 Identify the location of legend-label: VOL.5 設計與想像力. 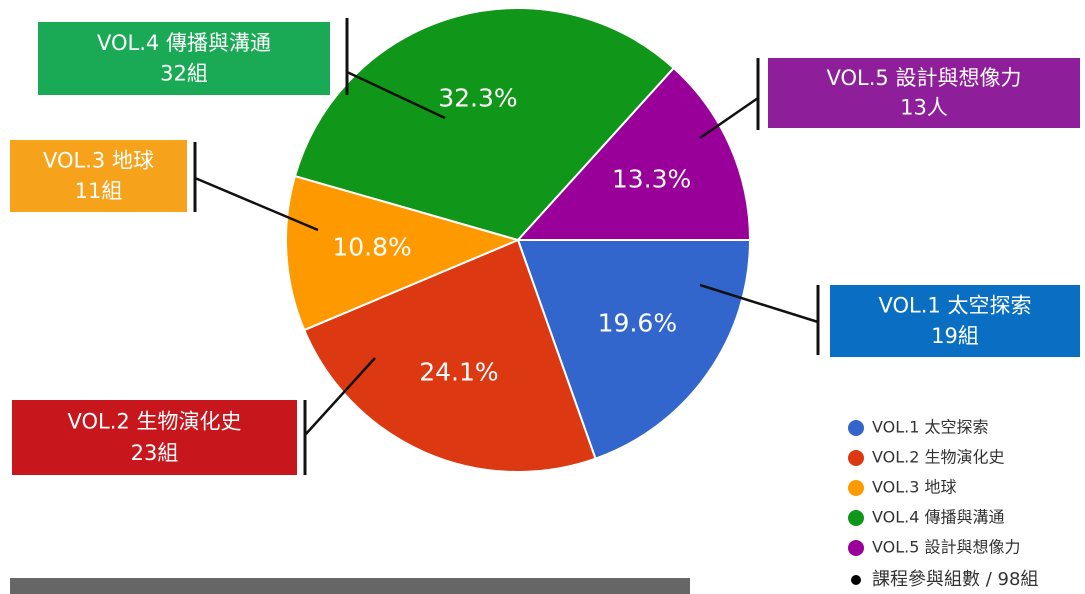
(946, 547).